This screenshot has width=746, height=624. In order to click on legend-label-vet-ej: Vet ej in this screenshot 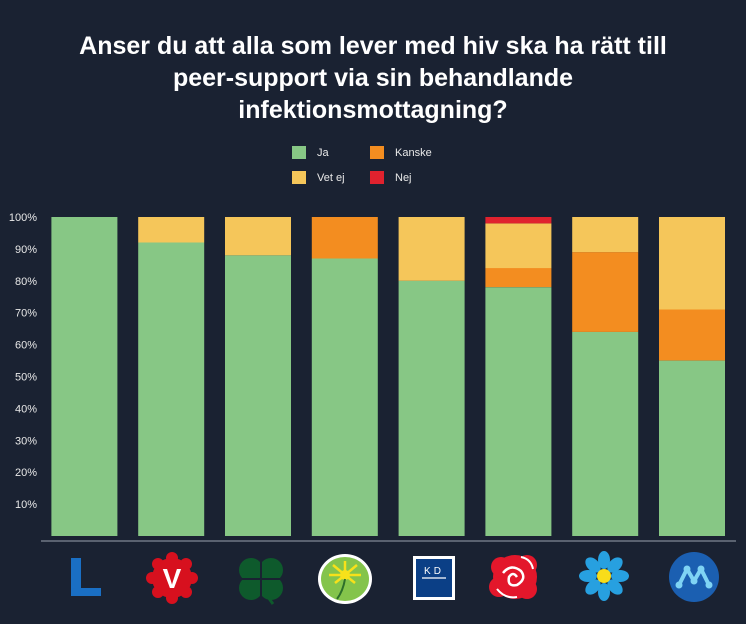, I will do `click(331, 177)`.